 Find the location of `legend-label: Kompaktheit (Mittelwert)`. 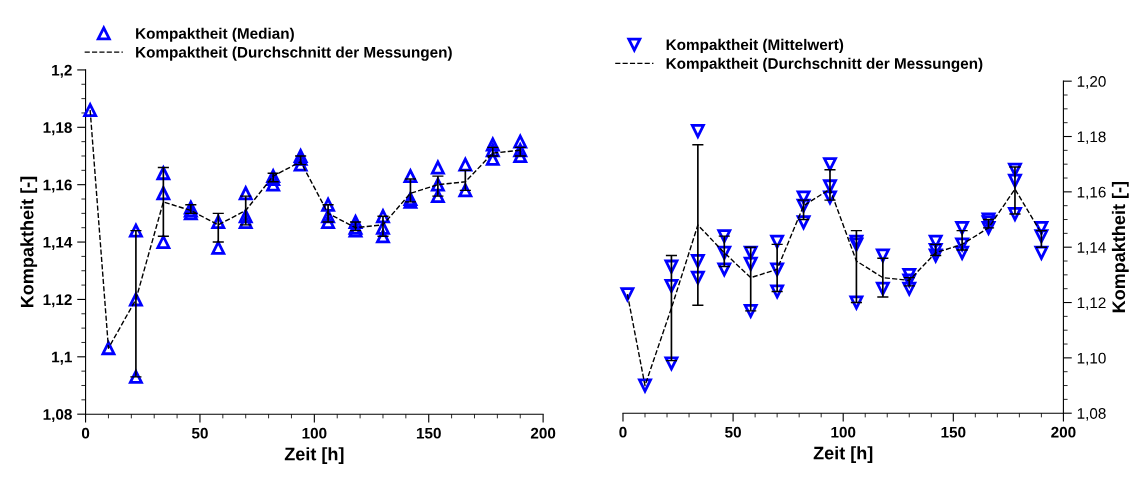

legend-label: Kompaktheit (Mittelwert) is located at coordinates (755, 46).